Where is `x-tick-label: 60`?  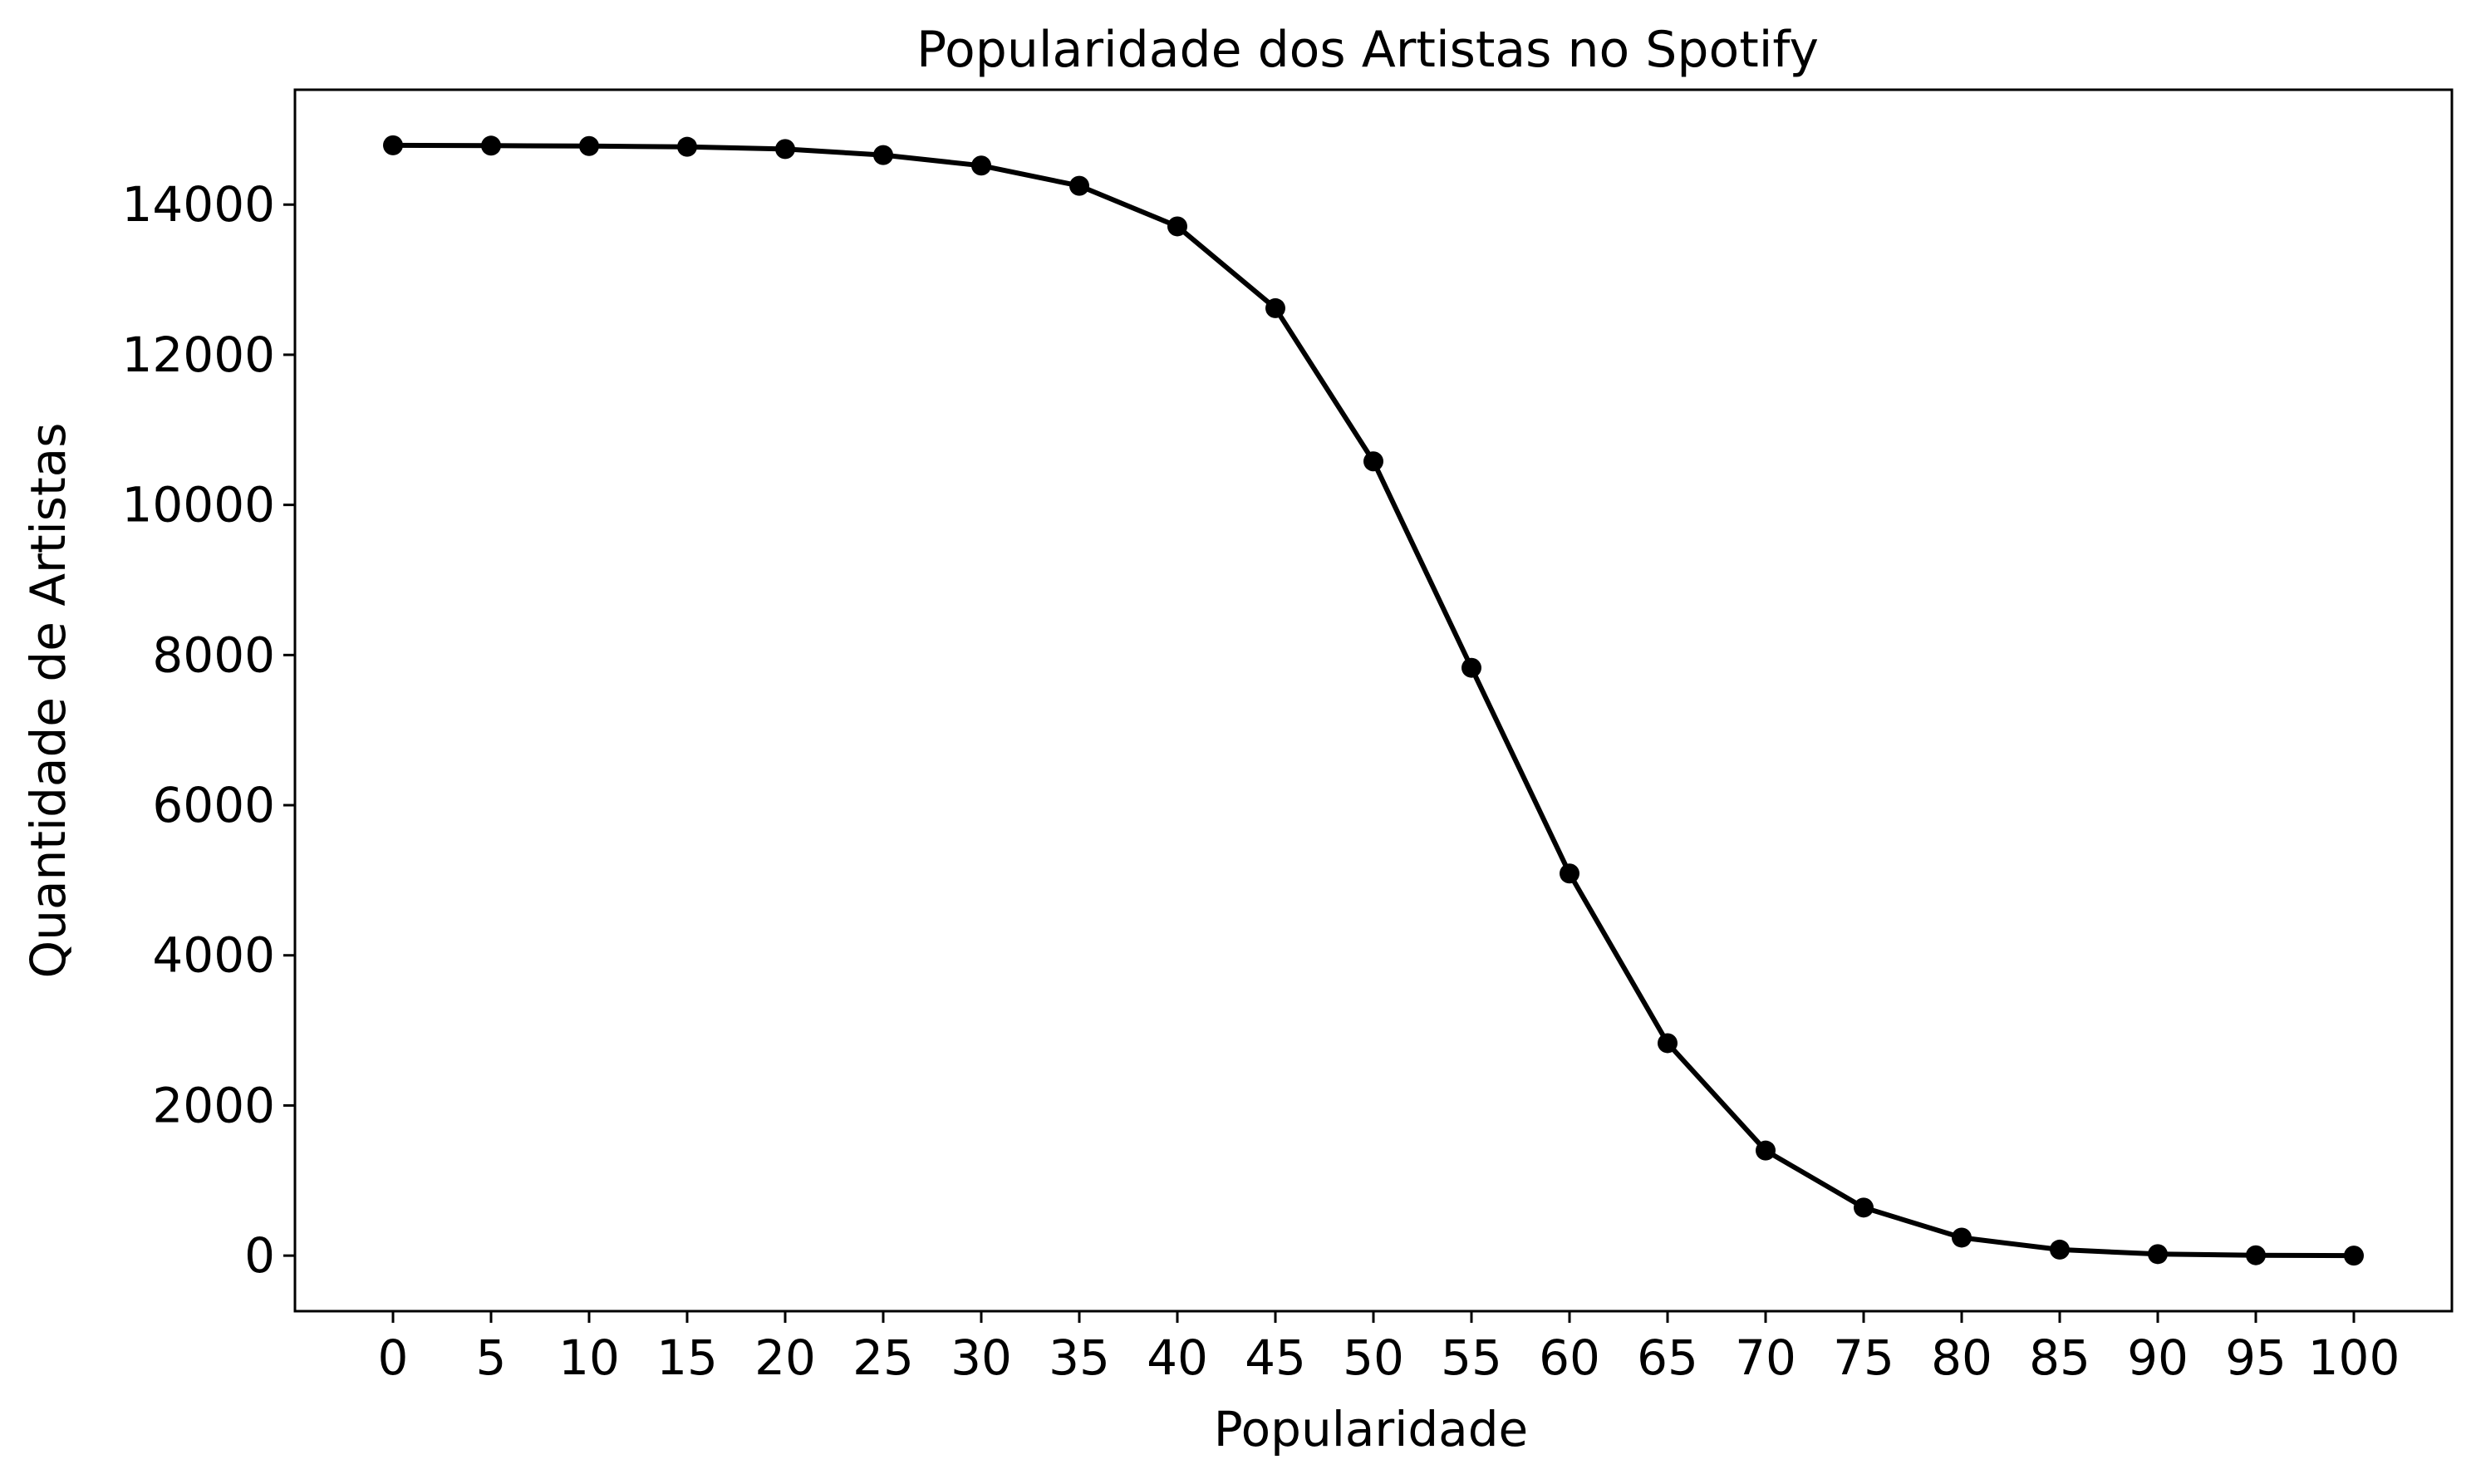 x-tick-label: 60 is located at coordinates (1569, 1357).